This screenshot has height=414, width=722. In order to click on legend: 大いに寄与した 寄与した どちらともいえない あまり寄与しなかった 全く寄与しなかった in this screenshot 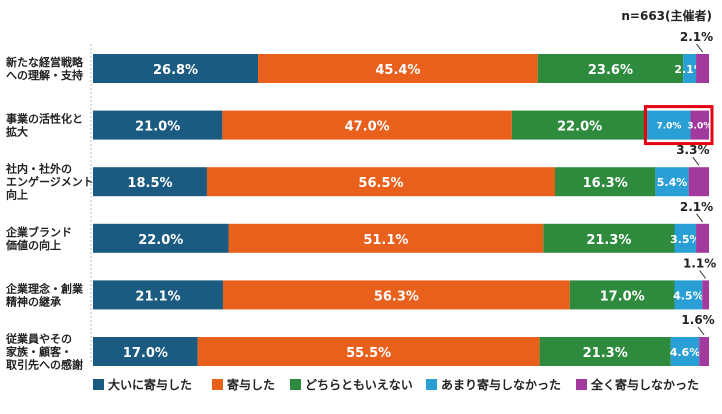, I will do `click(396, 384)`.